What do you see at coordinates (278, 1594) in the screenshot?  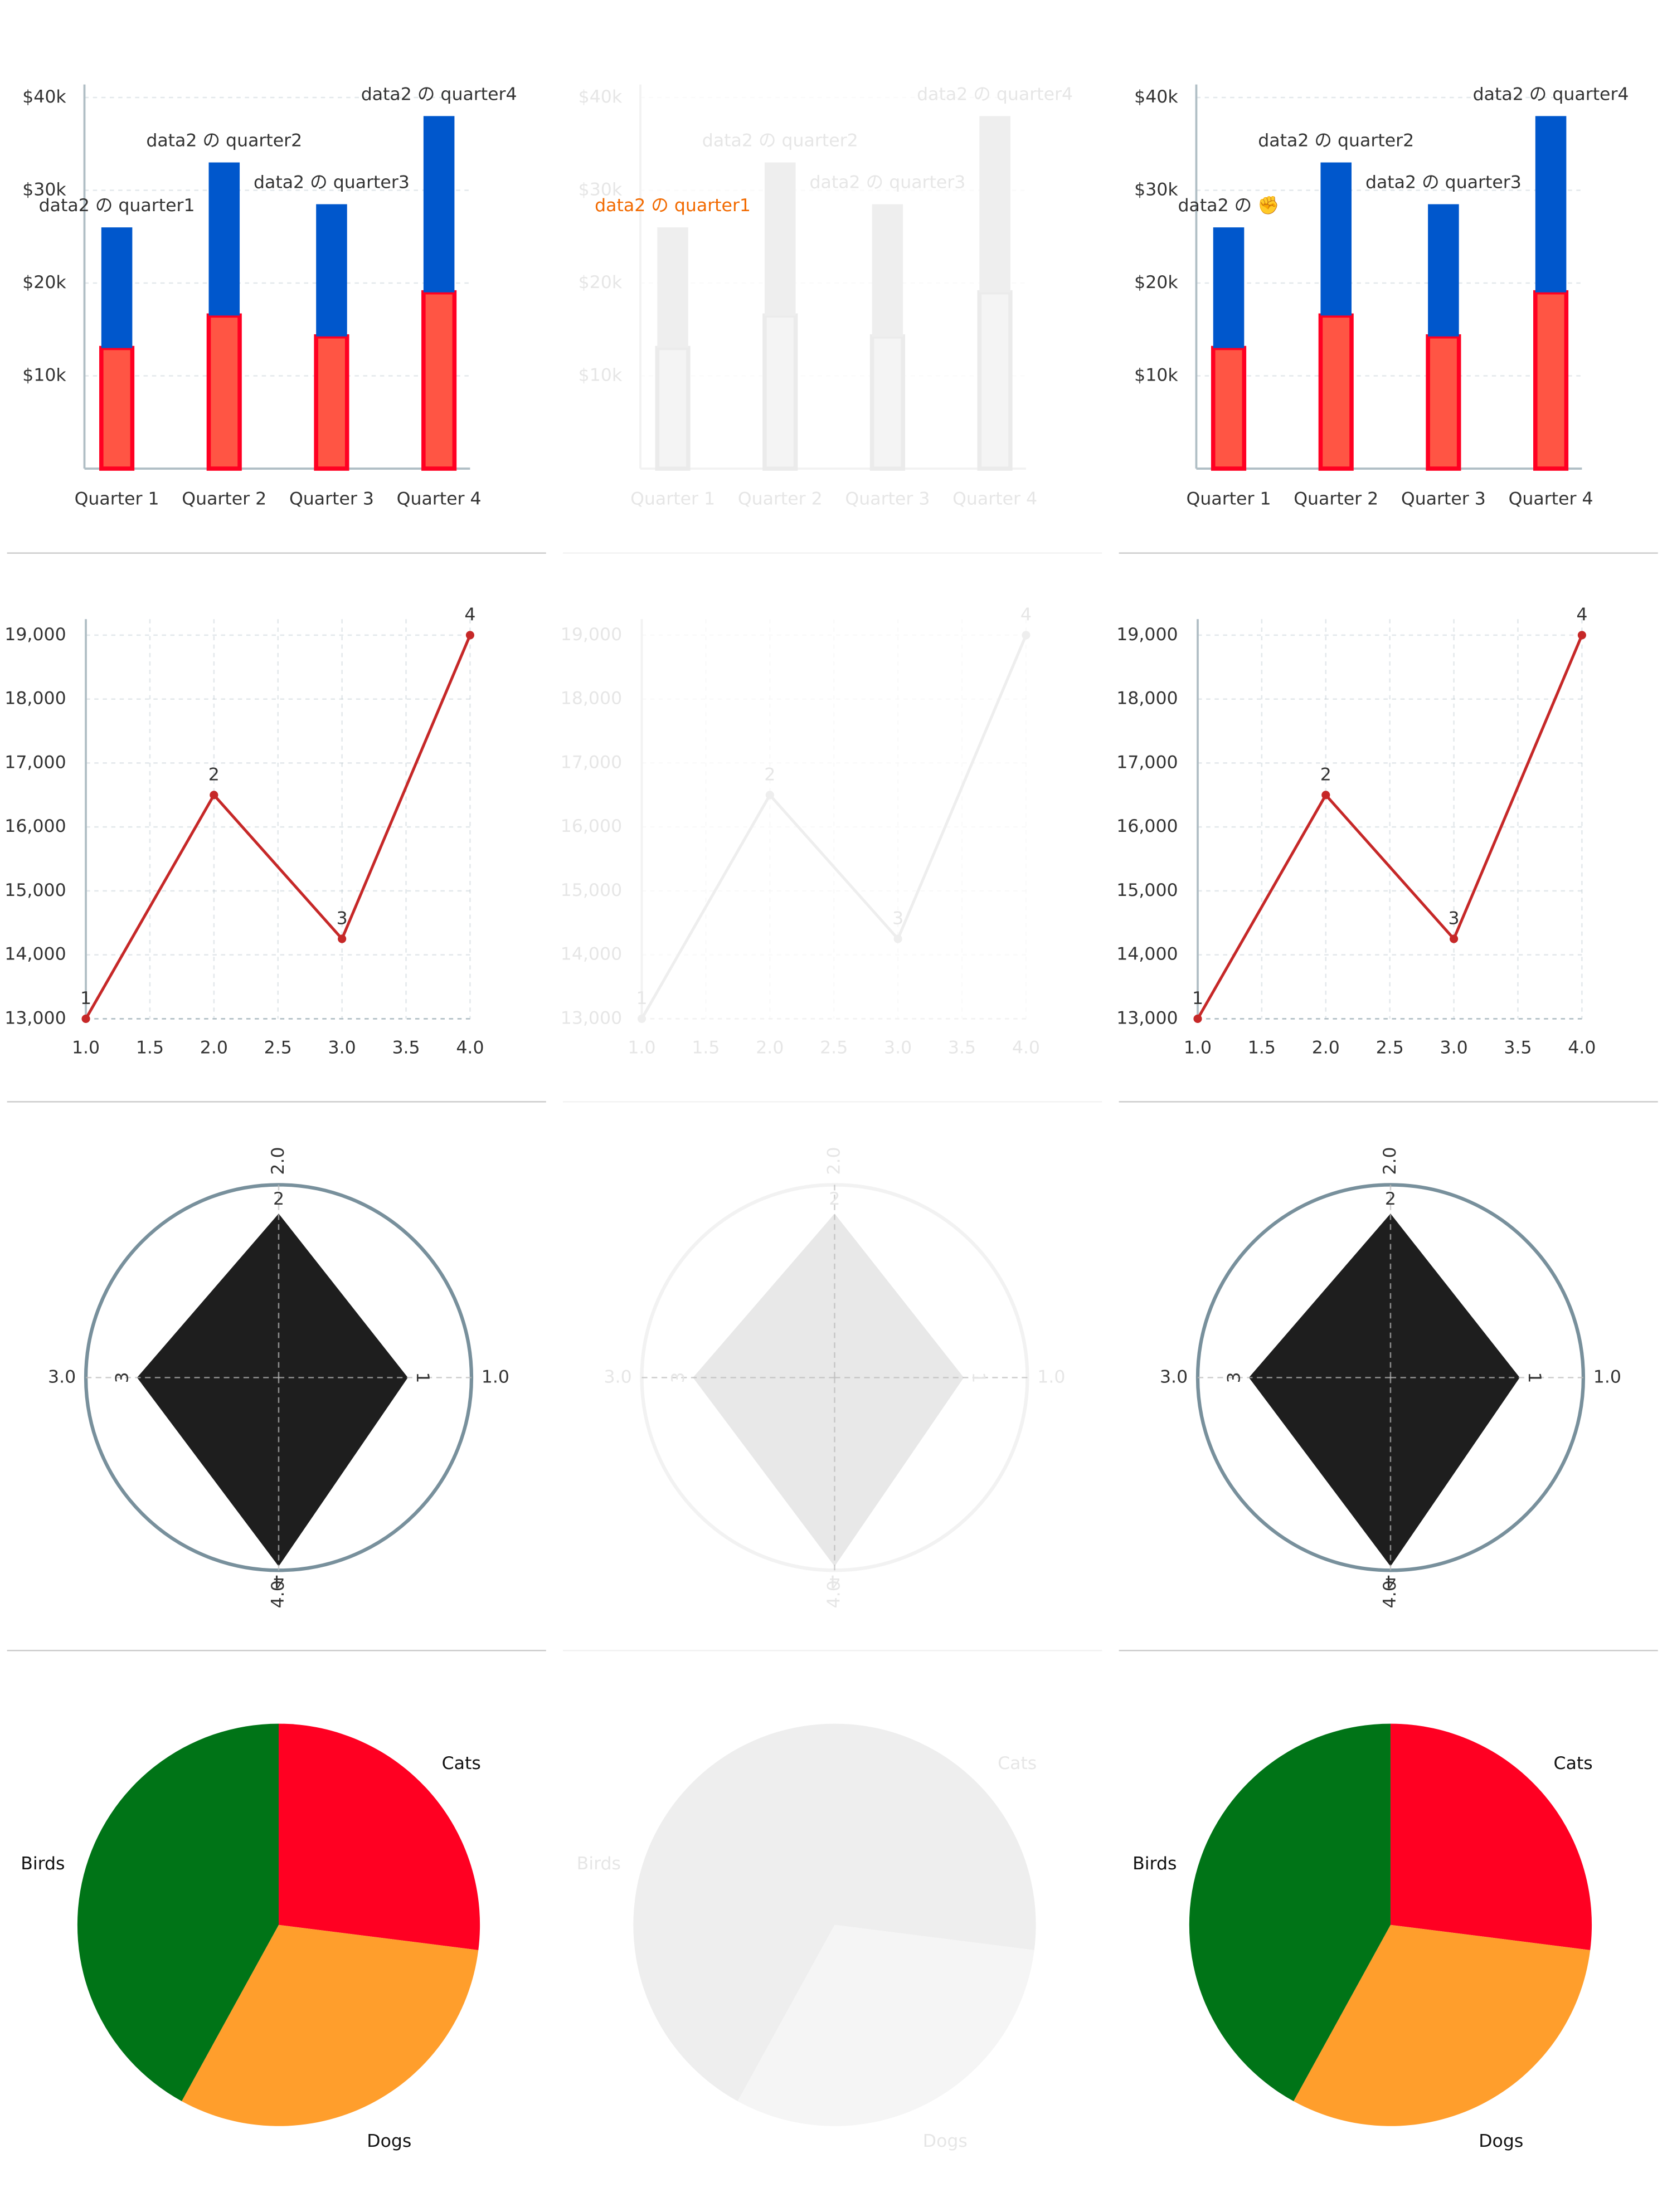 I see `angular-tick-label: 4.0` at bounding box center [278, 1594].